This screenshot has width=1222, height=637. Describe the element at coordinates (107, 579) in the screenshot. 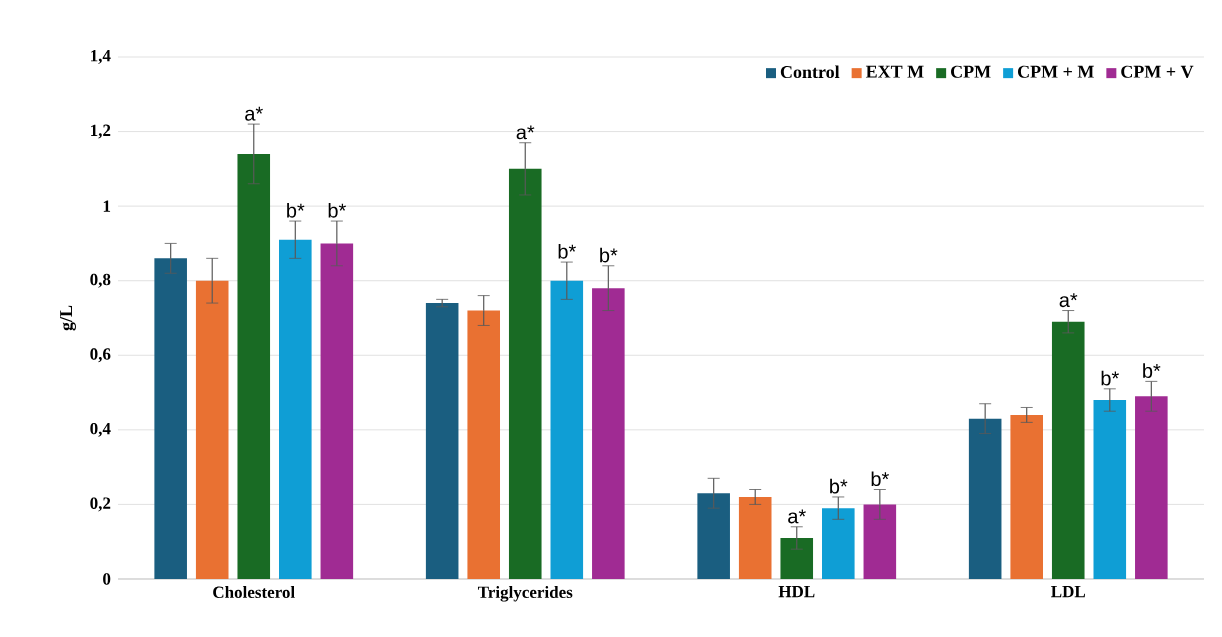

I see `y-tick-label: 0` at that location.